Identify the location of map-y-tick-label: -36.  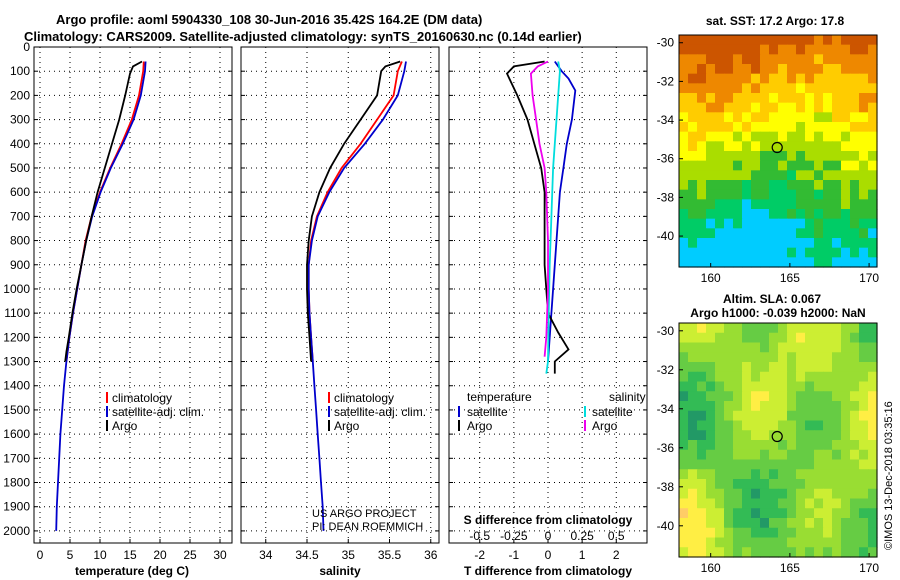
(666, 159).